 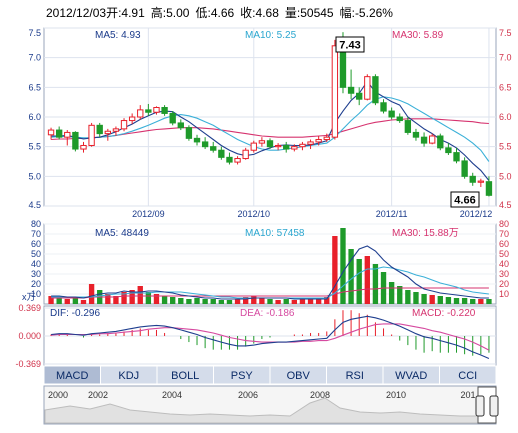 What do you see at coordinates (320, 395) in the screenshot?
I see `navigator-year-label: 2008` at bounding box center [320, 395].